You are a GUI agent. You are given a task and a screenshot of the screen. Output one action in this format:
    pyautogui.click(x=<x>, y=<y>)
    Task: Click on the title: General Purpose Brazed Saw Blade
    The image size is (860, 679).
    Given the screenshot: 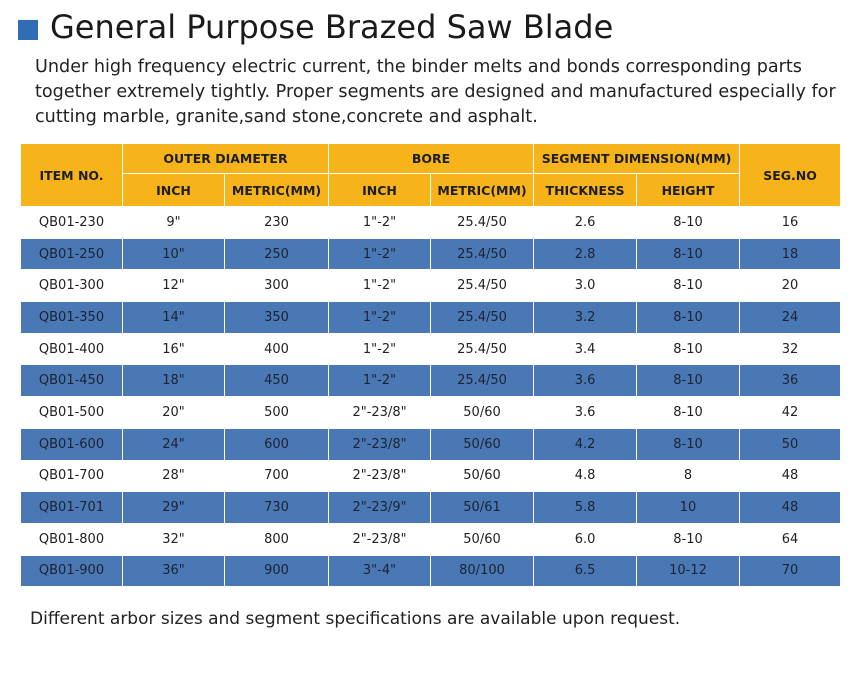 What is the action you would take?
    pyautogui.click(x=332, y=27)
    